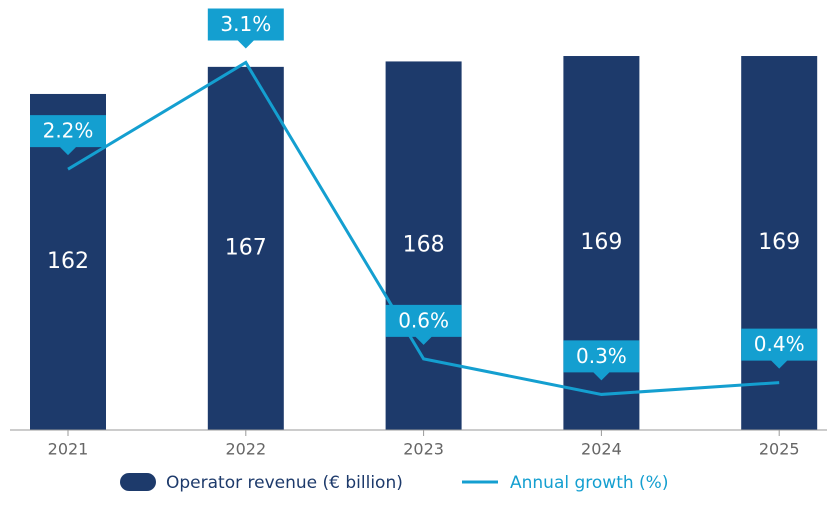 The height and width of the screenshot is (521, 827). What do you see at coordinates (779, 344) in the screenshot?
I see `line-label: 0.4%` at bounding box center [779, 344].